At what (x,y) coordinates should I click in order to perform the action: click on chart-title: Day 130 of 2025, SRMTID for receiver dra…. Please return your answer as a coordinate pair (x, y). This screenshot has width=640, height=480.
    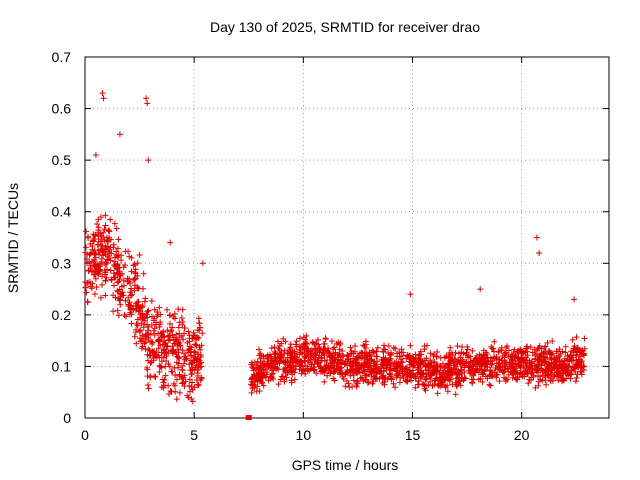
    Looking at the image, I should click on (345, 27).